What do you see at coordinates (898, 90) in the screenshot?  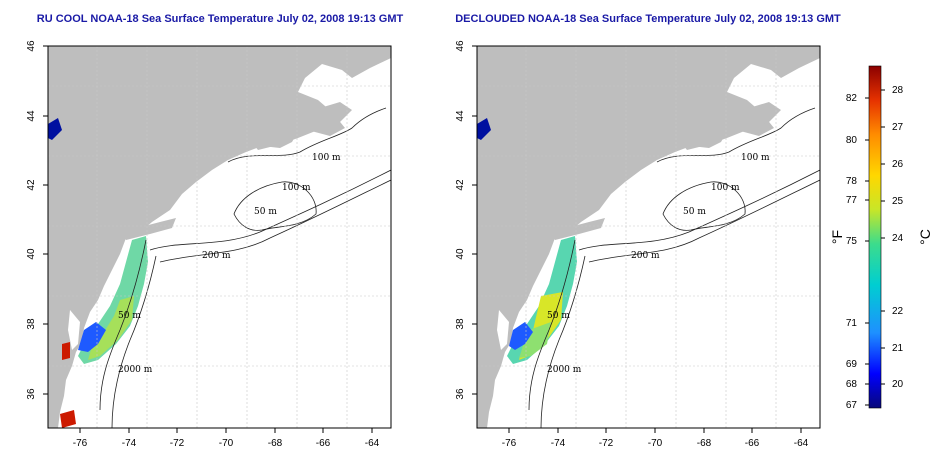 I see `celsius-tick: 28` at bounding box center [898, 90].